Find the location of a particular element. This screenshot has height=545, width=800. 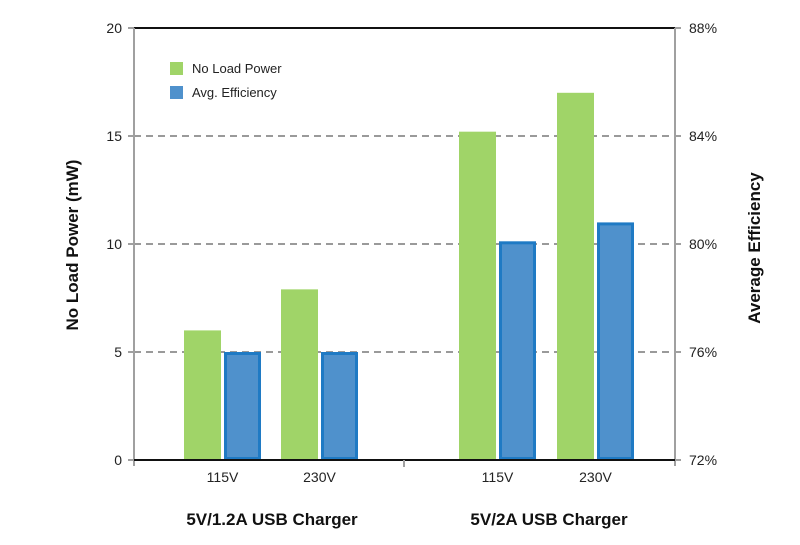

left-tick-label: 10 is located at coordinates (114, 244).